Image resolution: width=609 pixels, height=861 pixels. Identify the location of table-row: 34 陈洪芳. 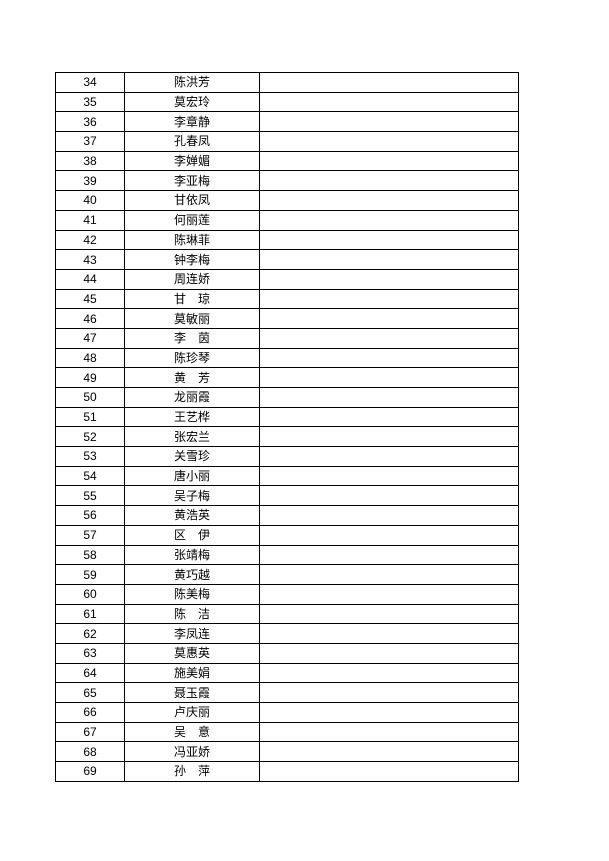
(287, 82).